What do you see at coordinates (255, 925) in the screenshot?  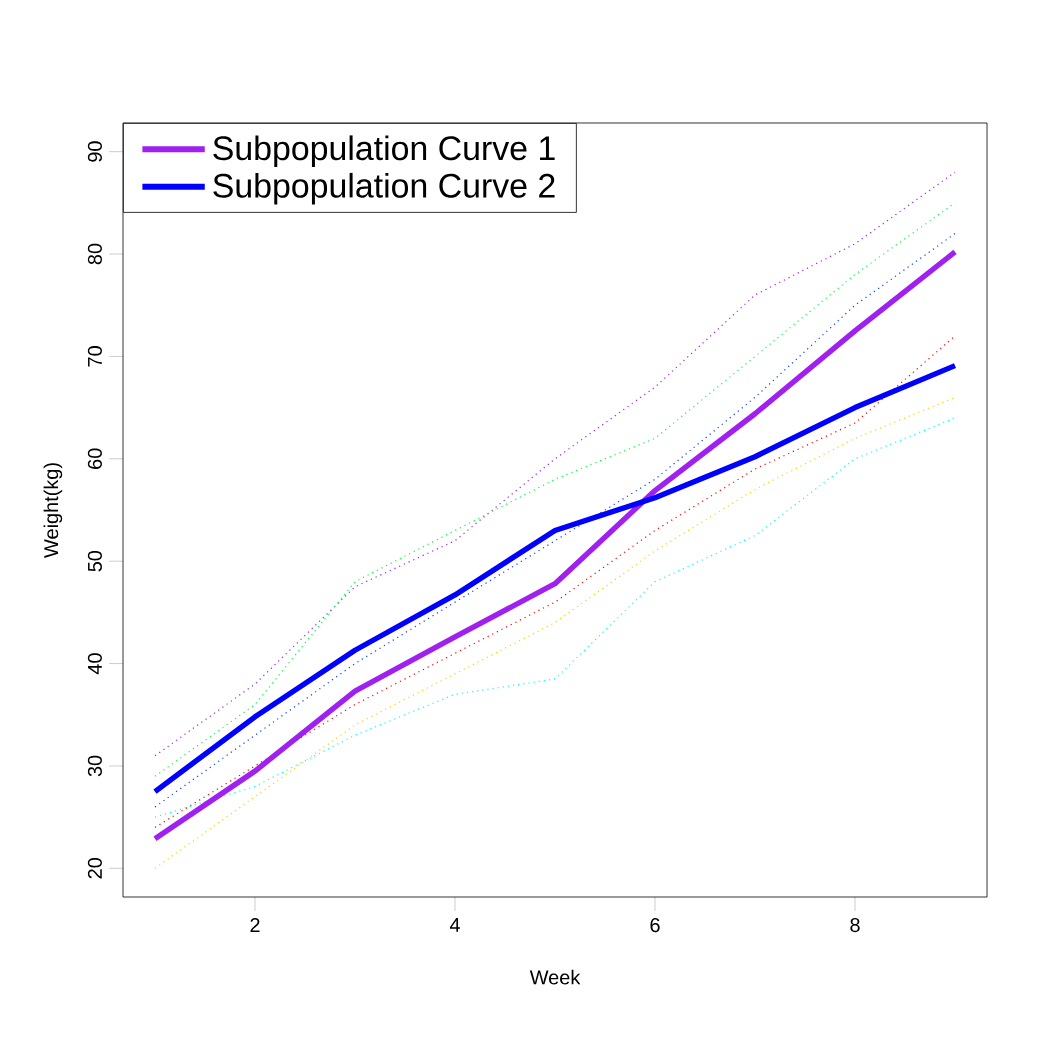 I see `x-tick-label: 2` at bounding box center [255, 925].